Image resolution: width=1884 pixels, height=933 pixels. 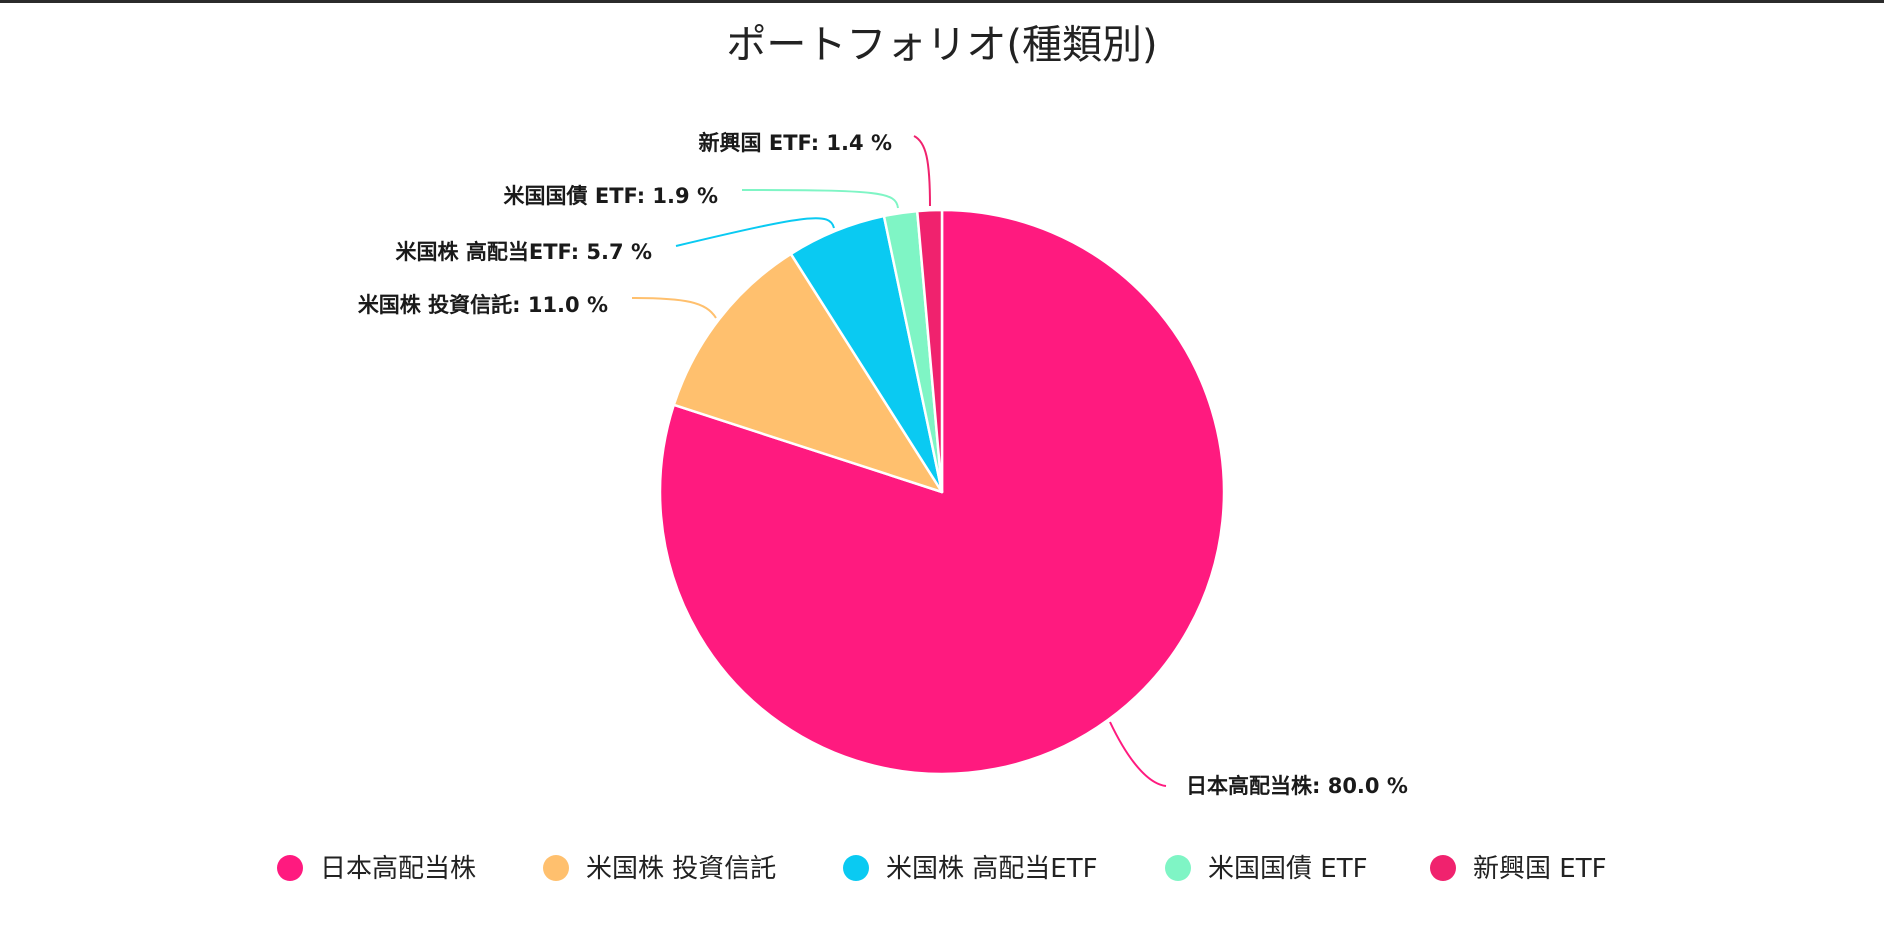 I want to click on top-border, so click(x=942, y=1).